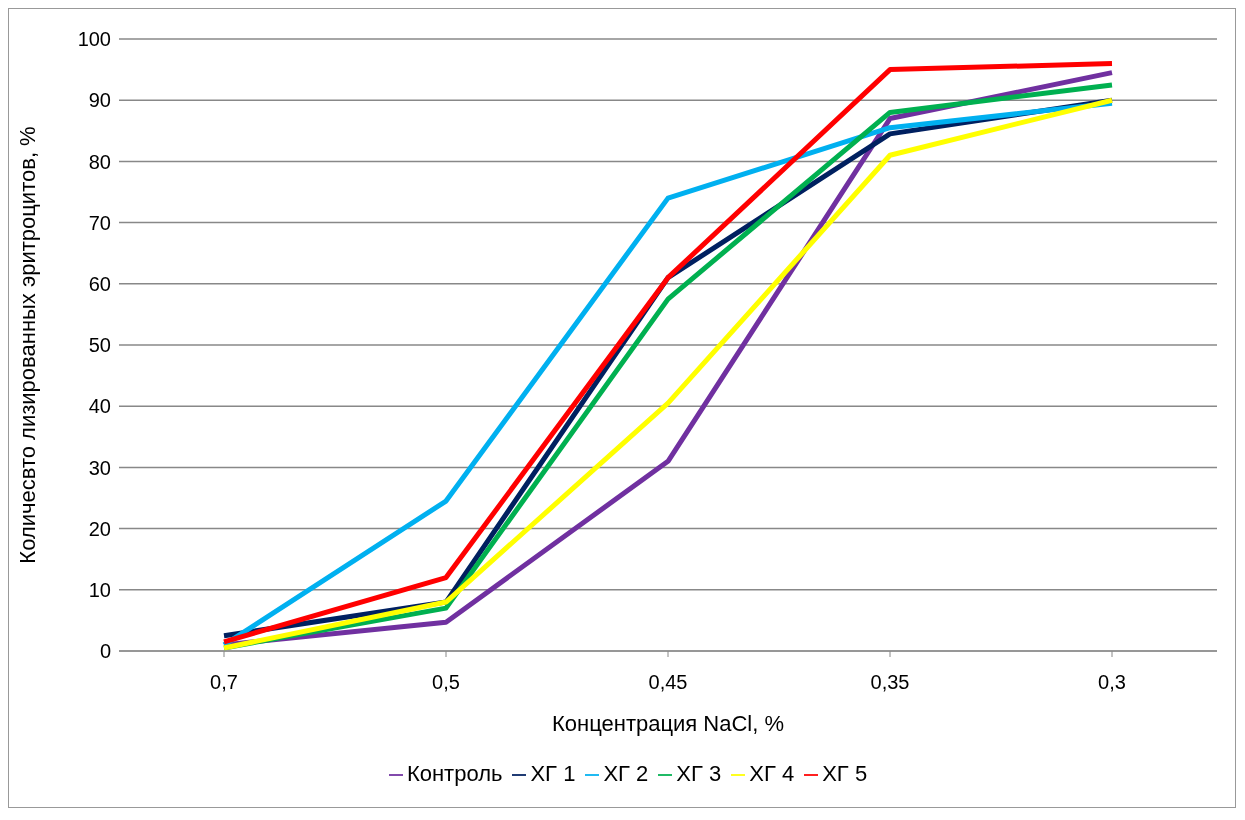 The image size is (1245, 820). What do you see at coordinates (454, 773) in the screenshot?
I see `legend-label: Контроль` at bounding box center [454, 773].